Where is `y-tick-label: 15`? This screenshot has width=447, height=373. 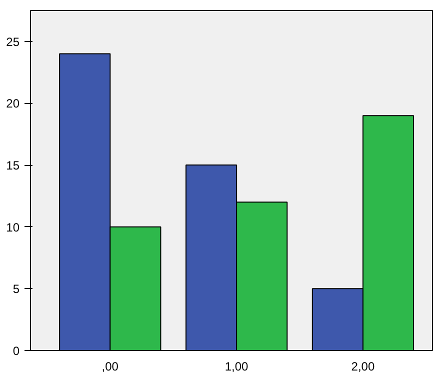 y-tick-label: 15 is located at coordinates (13, 165).